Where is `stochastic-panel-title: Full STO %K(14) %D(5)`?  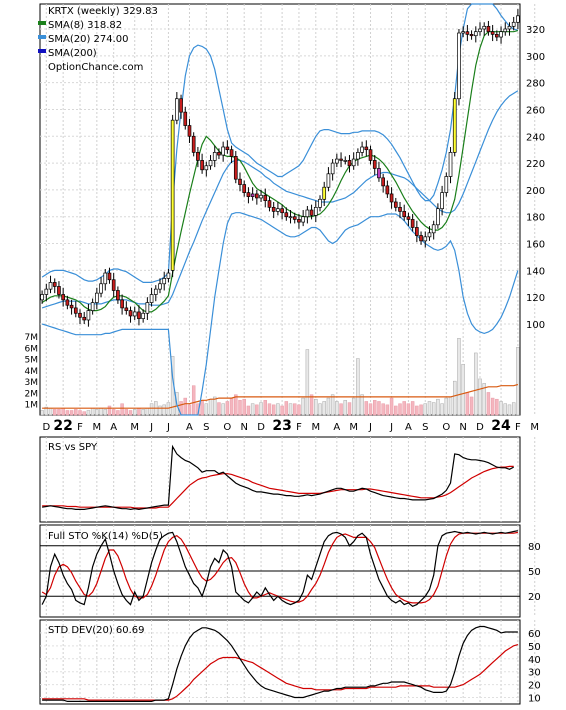
stochastic-panel-title: Full STO %K(14) %D(5) is located at coordinates (105, 536).